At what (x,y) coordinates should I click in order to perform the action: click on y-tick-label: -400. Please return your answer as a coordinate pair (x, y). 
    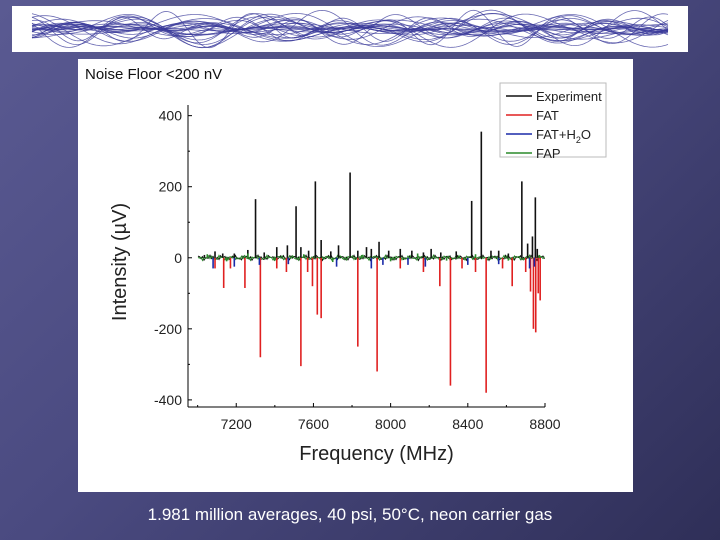
    Looking at the image, I should click on (168, 400).